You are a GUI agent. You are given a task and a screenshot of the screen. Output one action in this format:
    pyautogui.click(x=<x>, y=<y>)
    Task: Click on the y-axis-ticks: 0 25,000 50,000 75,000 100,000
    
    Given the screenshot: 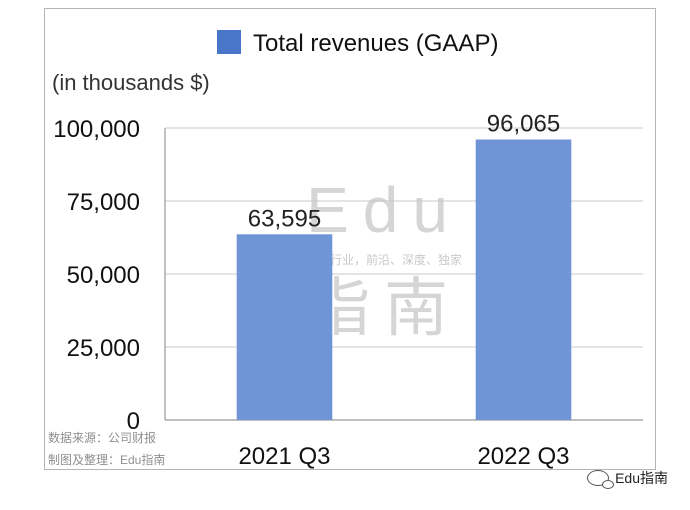 What is the action you would take?
    pyautogui.click(x=96, y=275)
    